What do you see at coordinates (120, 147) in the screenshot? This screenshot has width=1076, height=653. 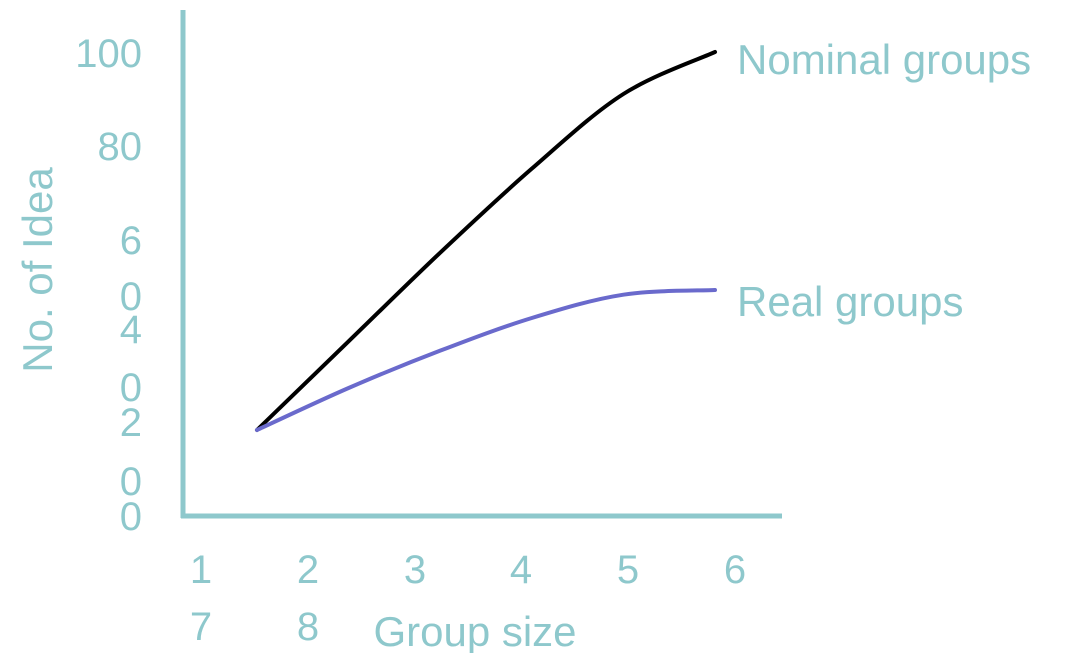 I see `y-tick-label: 80` at bounding box center [120, 147].